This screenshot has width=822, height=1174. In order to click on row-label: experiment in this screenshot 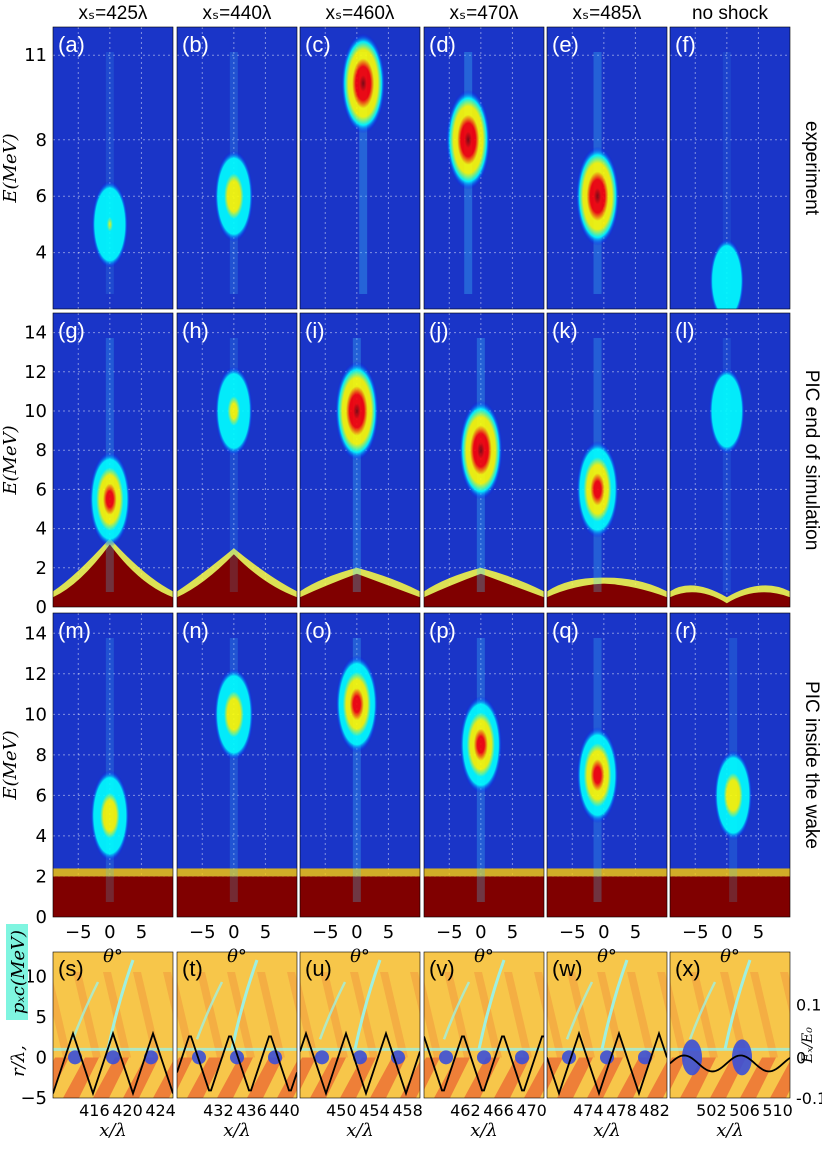, I will do `click(811, 168)`.